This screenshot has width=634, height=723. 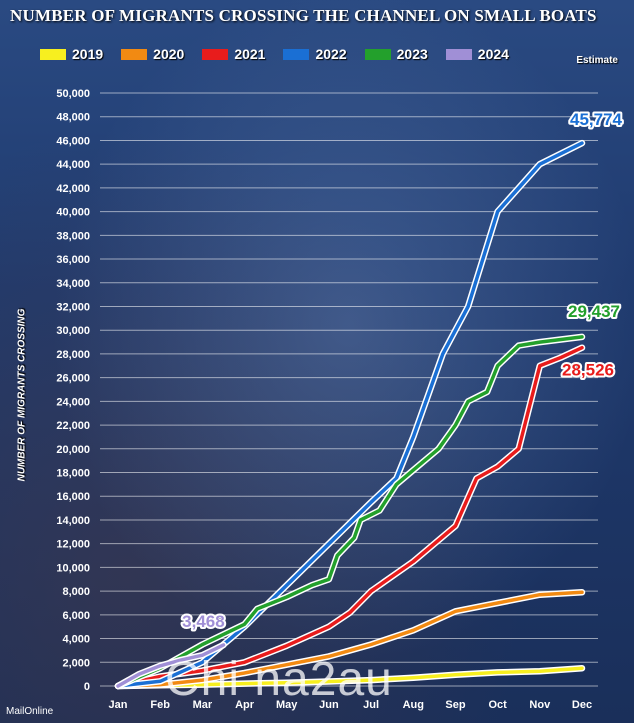 I want to click on y-tick-label: 40,000, so click(x=73, y=213).